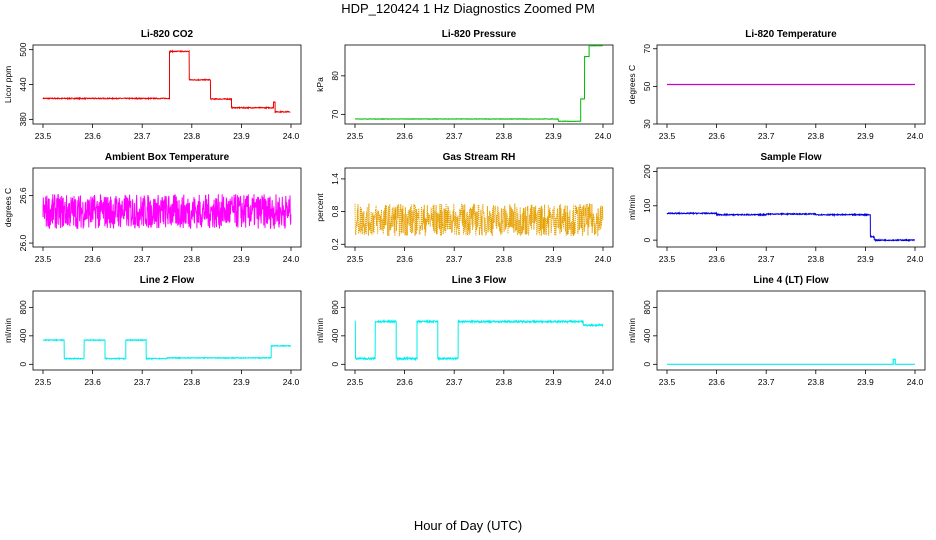 Image resolution: width=936 pixels, height=540 pixels. What do you see at coordinates (790, 157) in the screenshot?
I see `panel-title: Sample Flow` at bounding box center [790, 157].